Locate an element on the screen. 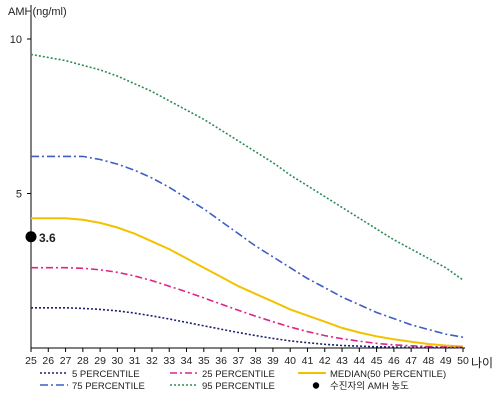  y-tick-label: 5 is located at coordinates (19, 194).